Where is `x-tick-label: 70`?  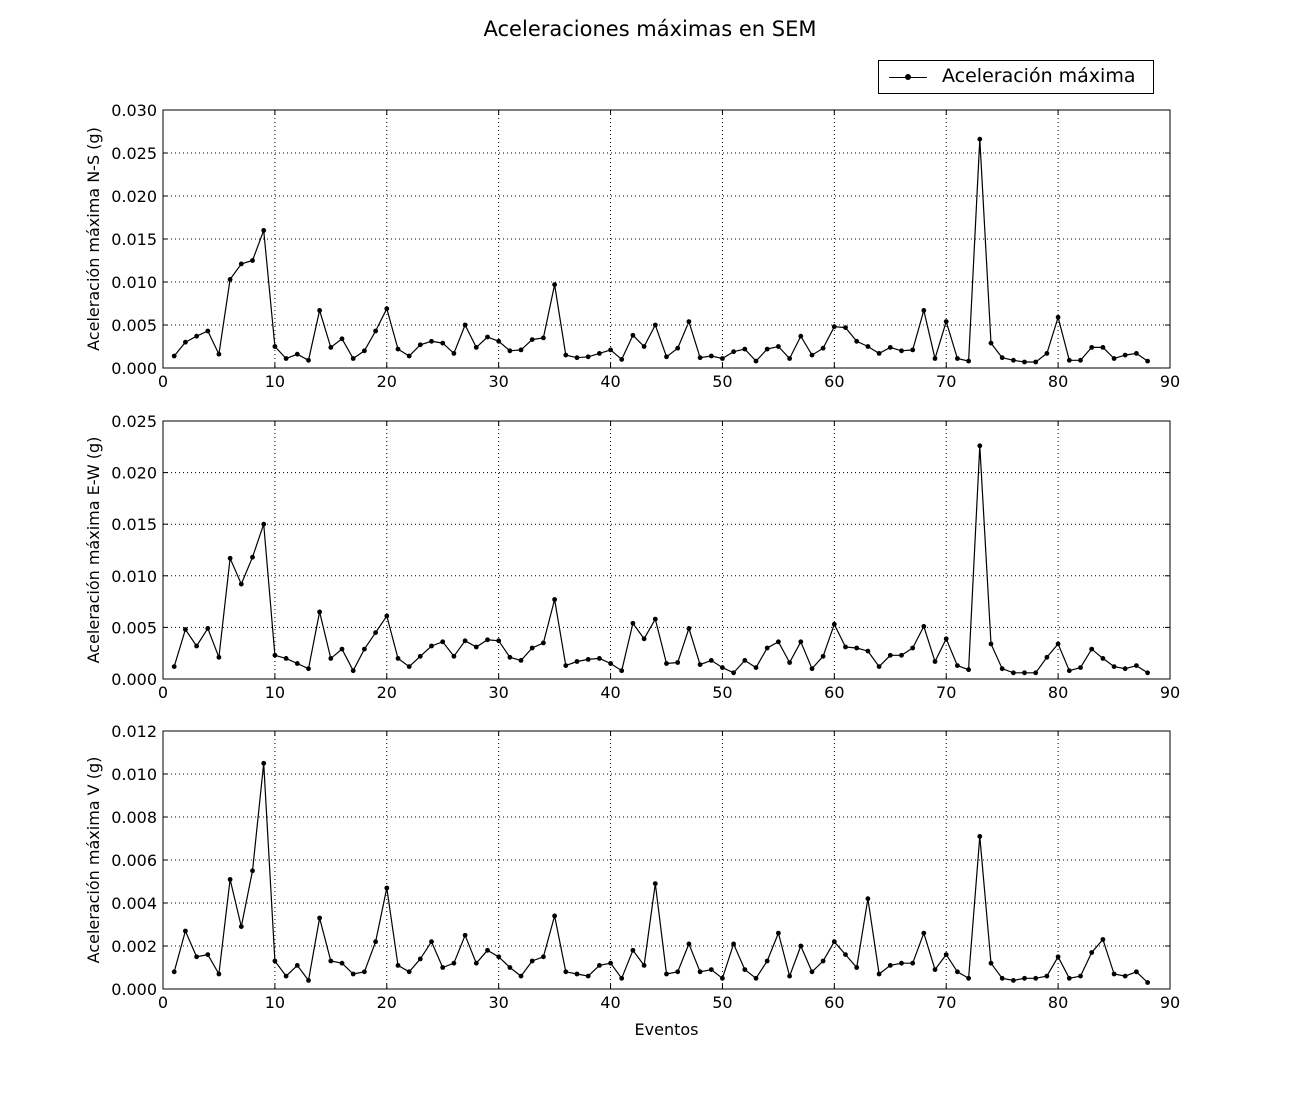 x-tick-label: 70 is located at coordinates (946, 1002).